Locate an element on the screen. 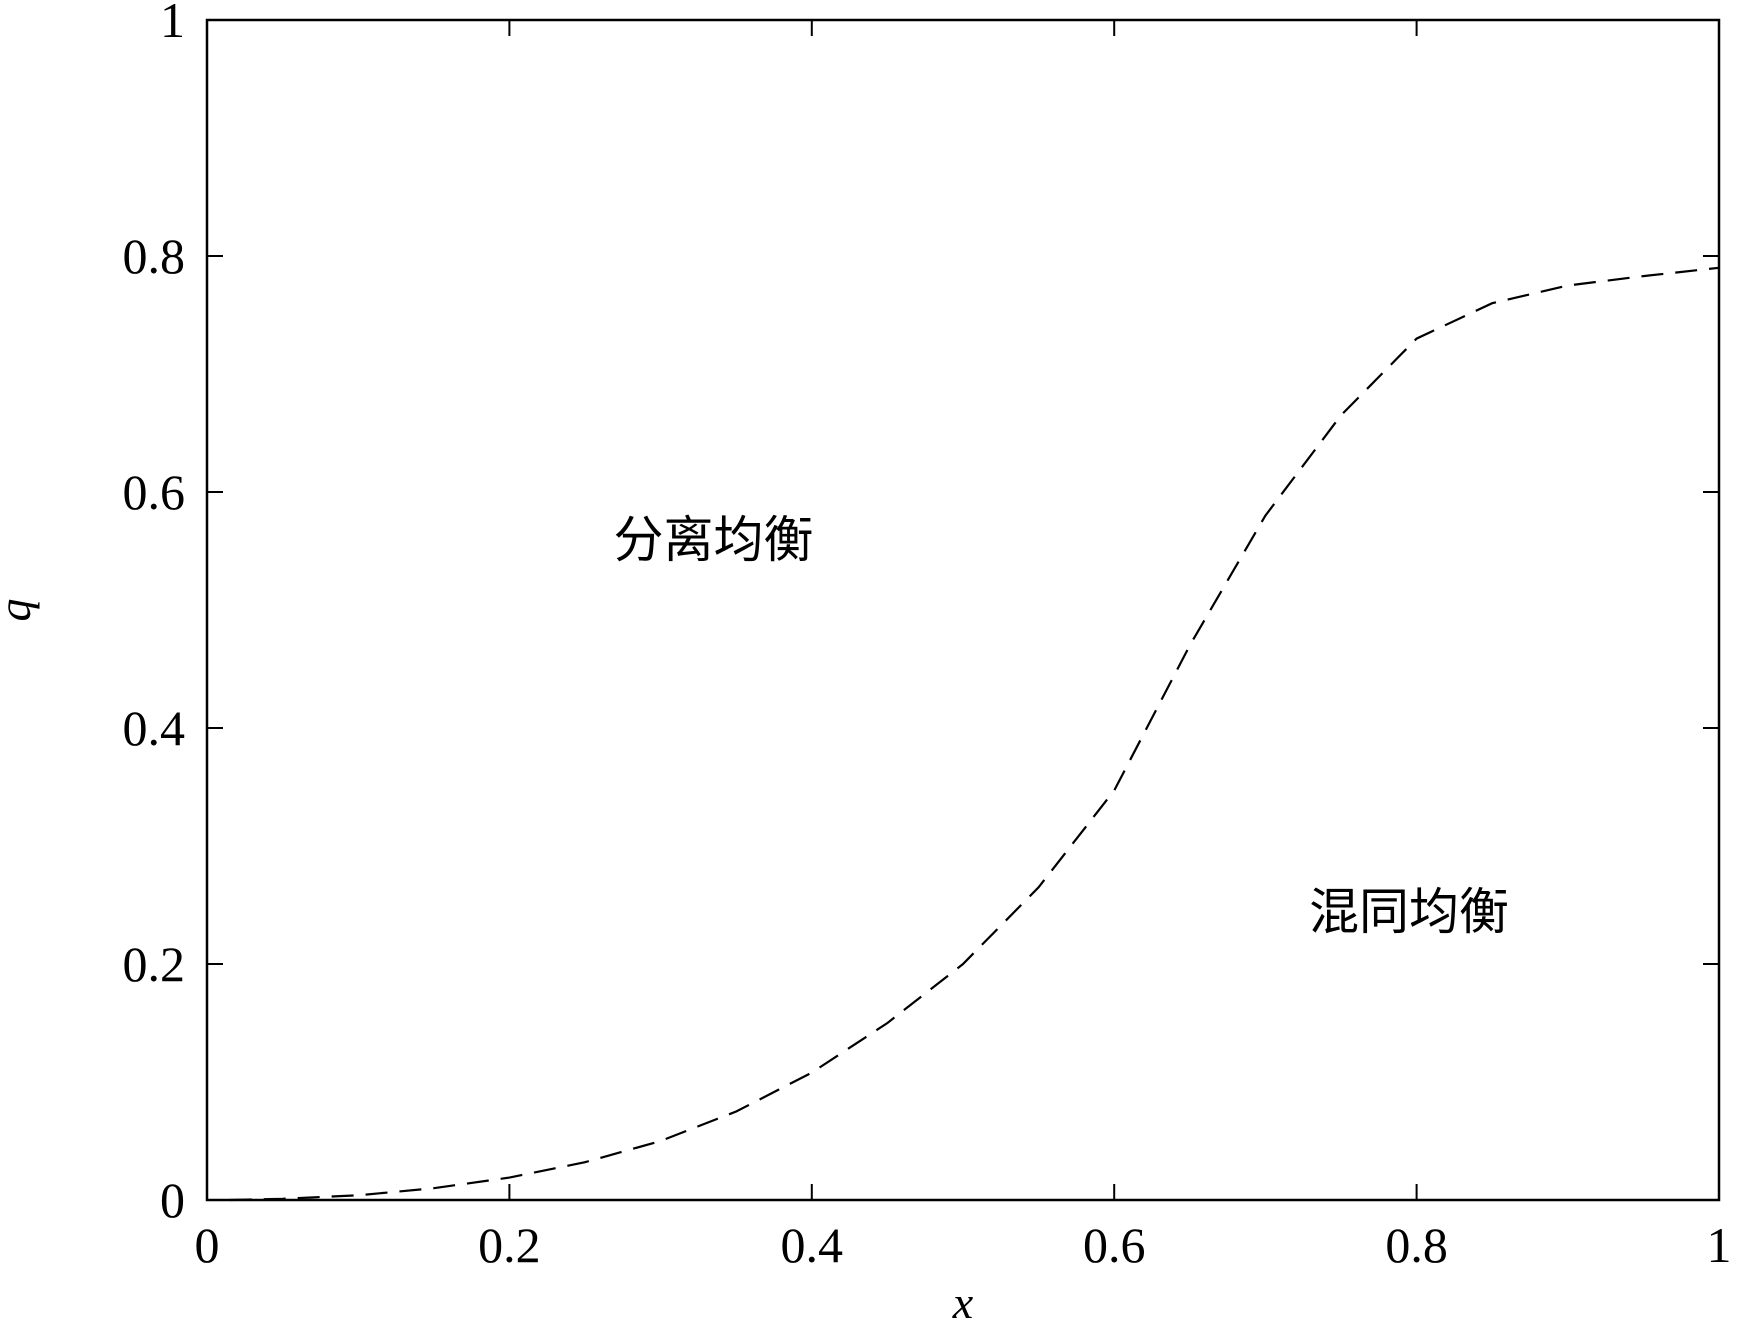 This screenshot has width=1737, height=1344. y-tick-label: 0 is located at coordinates (172, 1200).